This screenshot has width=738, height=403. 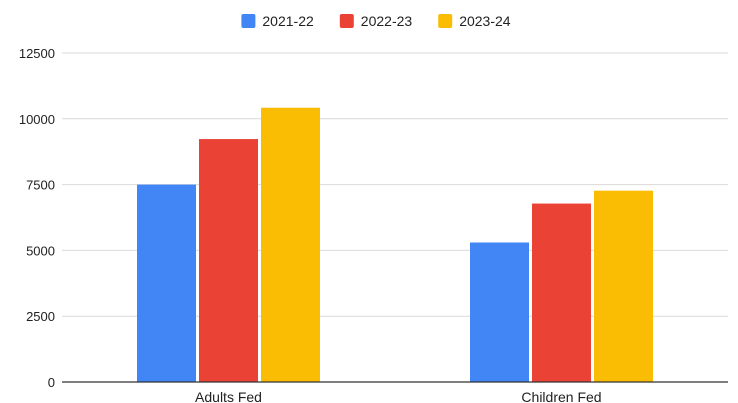 What do you see at coordinates (37, 53) in the screenshot?
I see `y-tick-label: 12500` at bounding box center [37, 53].